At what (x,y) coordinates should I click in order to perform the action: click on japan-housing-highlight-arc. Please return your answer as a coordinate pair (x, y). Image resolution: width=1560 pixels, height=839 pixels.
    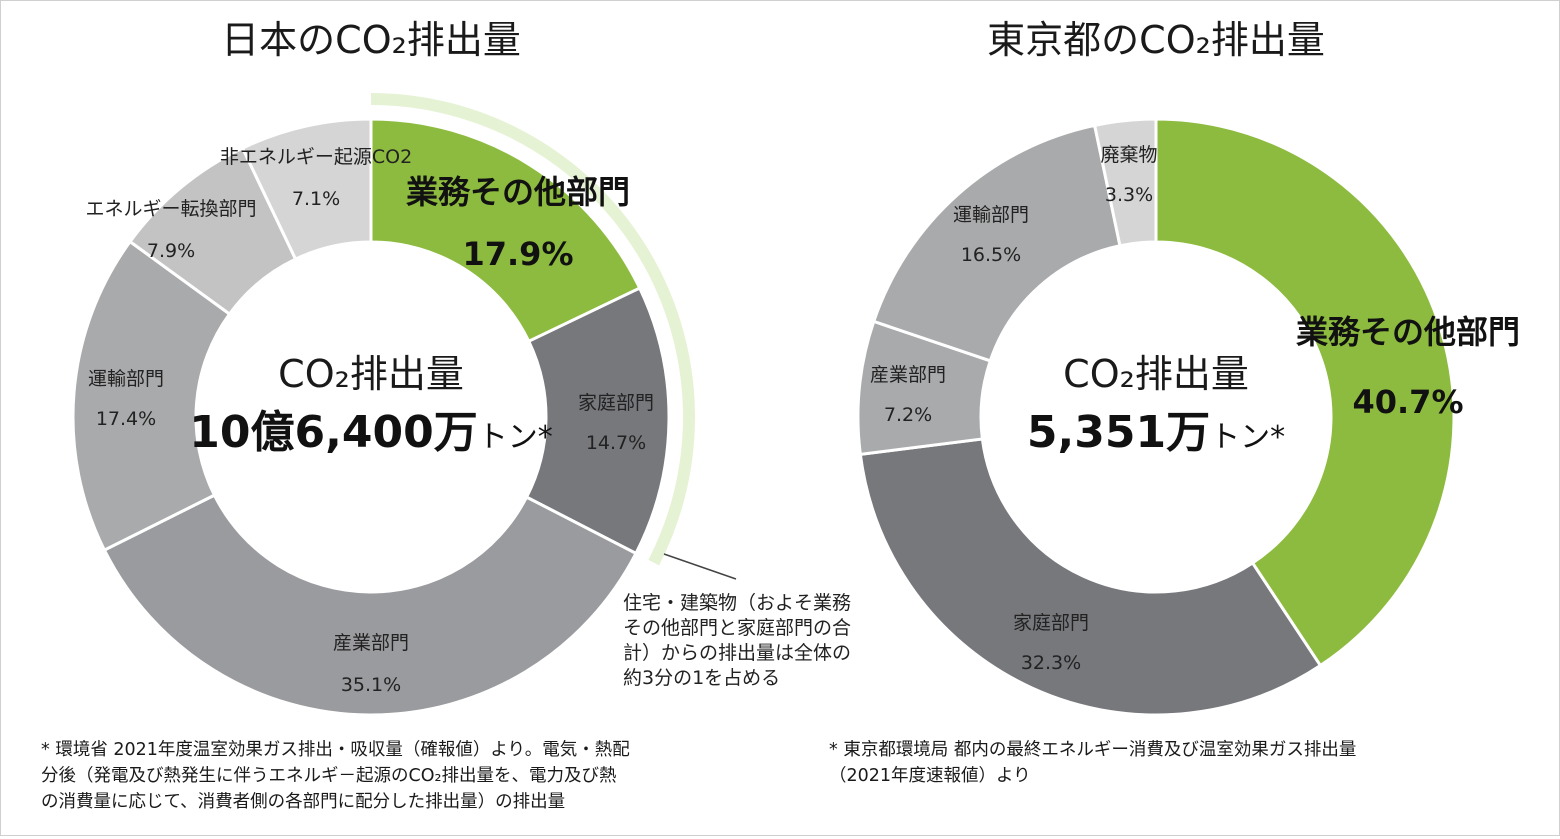
    Looking at the image, I should click on (532, 329).